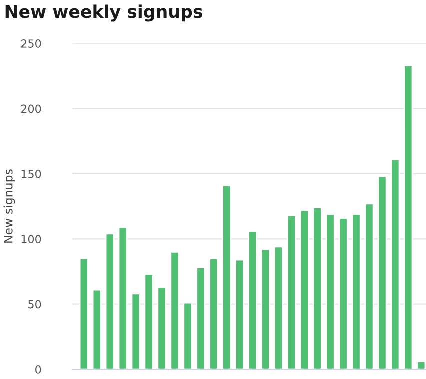  Describe the element at coordinates (32, 174) in the screenshot. I see `y-tick-label: 150` at that location.